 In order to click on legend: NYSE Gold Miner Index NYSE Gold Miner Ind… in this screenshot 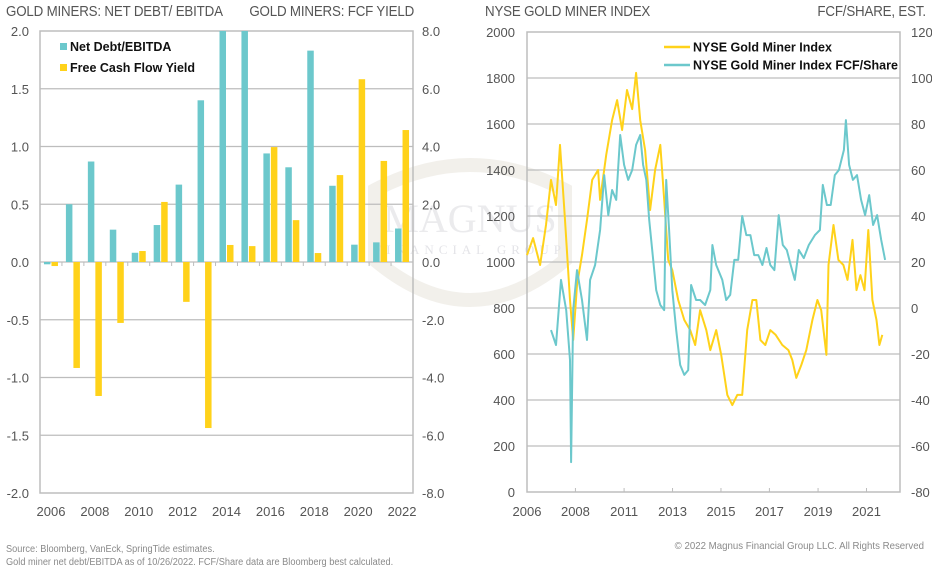, I will do `click(781, 57)`.